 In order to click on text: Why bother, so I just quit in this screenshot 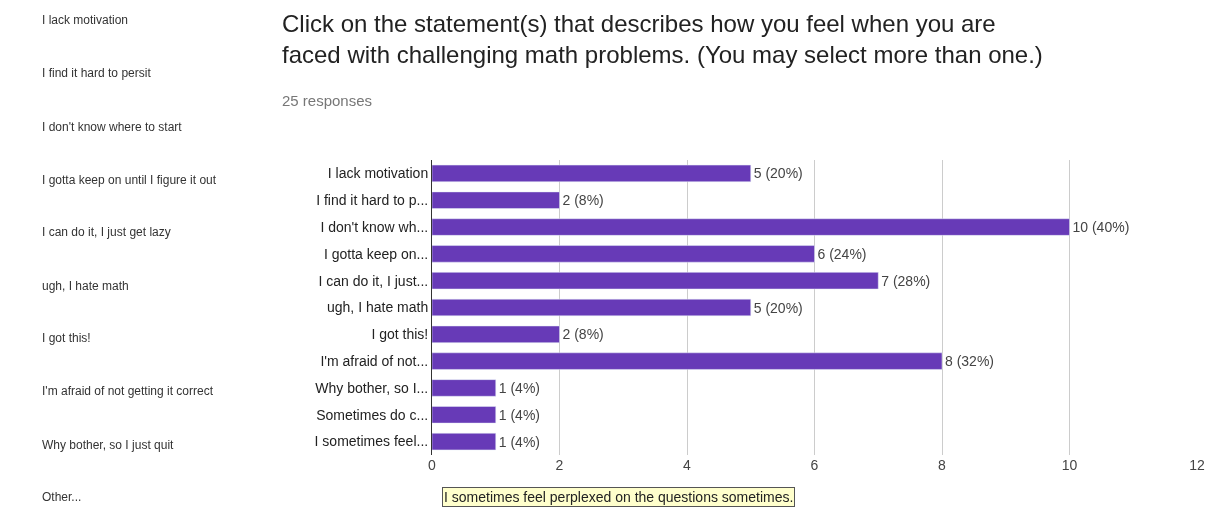, I will do `click(108, 445)`.